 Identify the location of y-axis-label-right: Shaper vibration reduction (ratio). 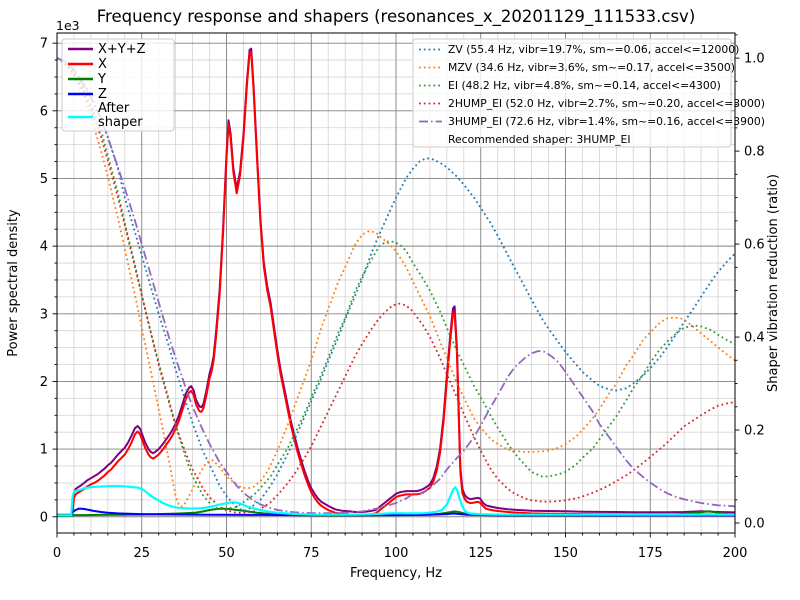
(773, 283).